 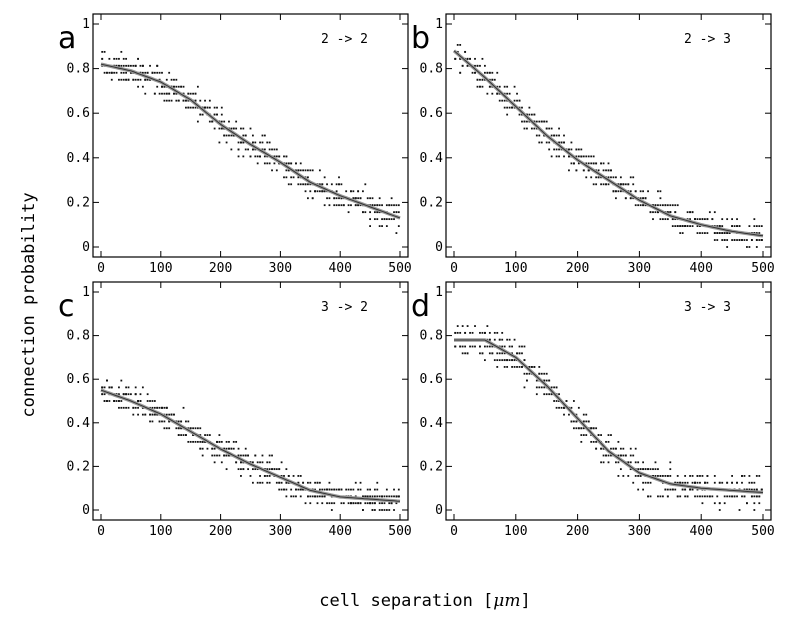 What do you see at coordinates (86, 24) in the screenshot?
I see `y-tick-label: 1` at bounding box center [86, 24].